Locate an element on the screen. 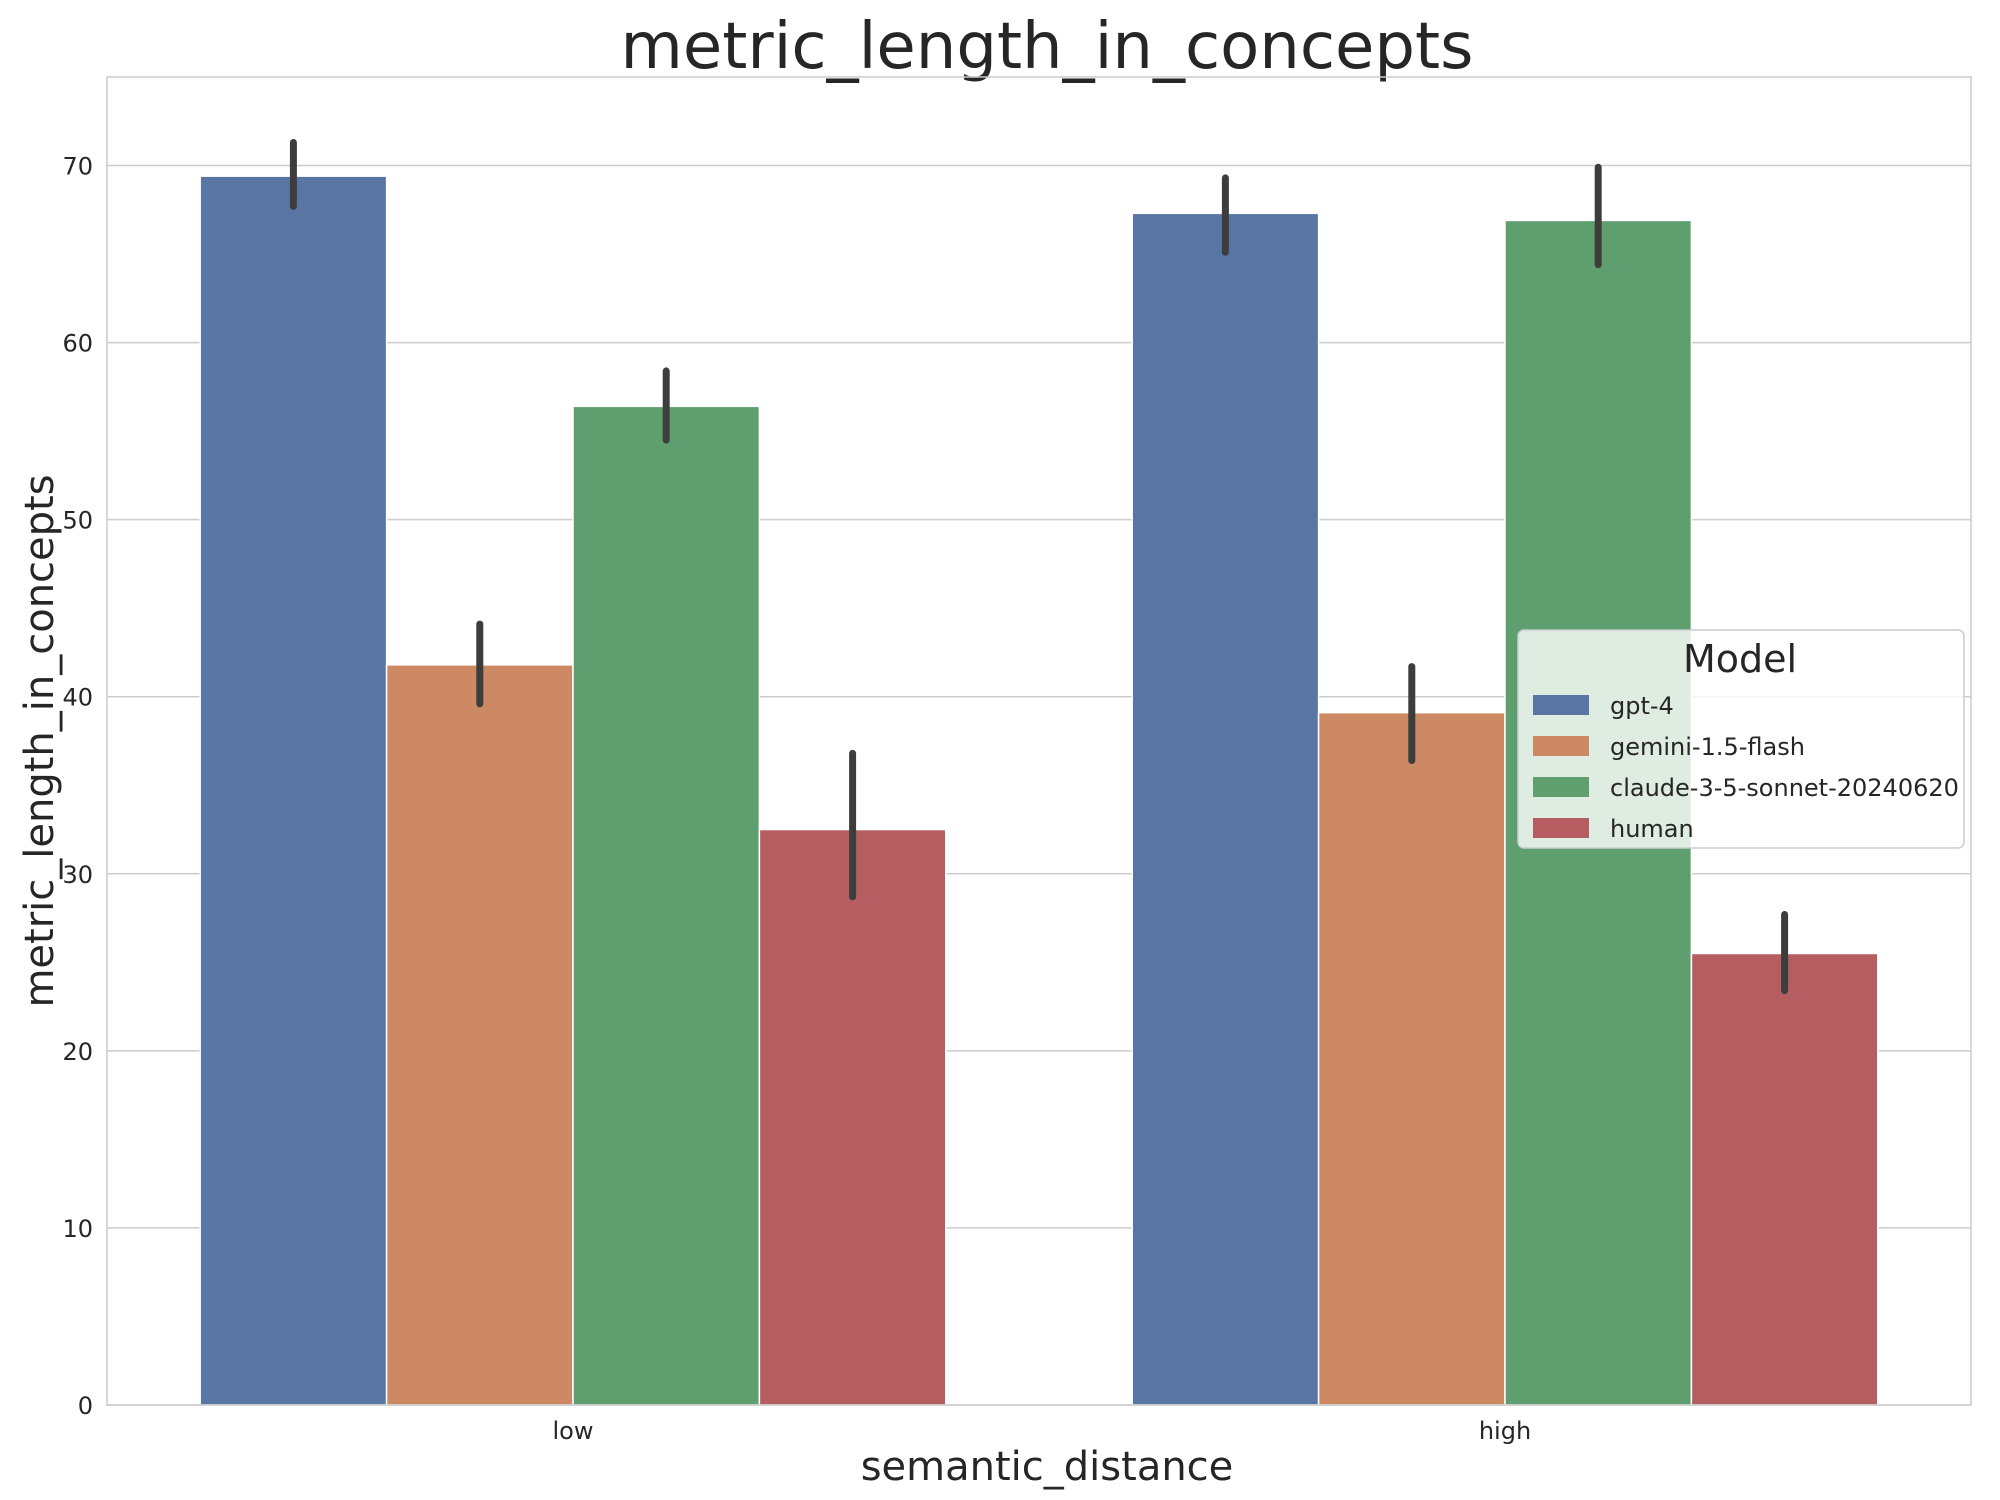 The height and width of the screenshot is (1500, 2000). y-tick-label: 40 is located at coordinates (77, 698).